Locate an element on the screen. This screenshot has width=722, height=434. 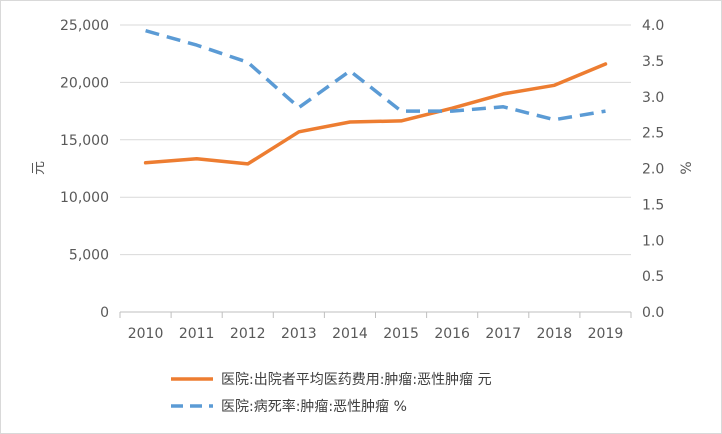
x-tick-label: 2010 is located at coordinates (146, 334).